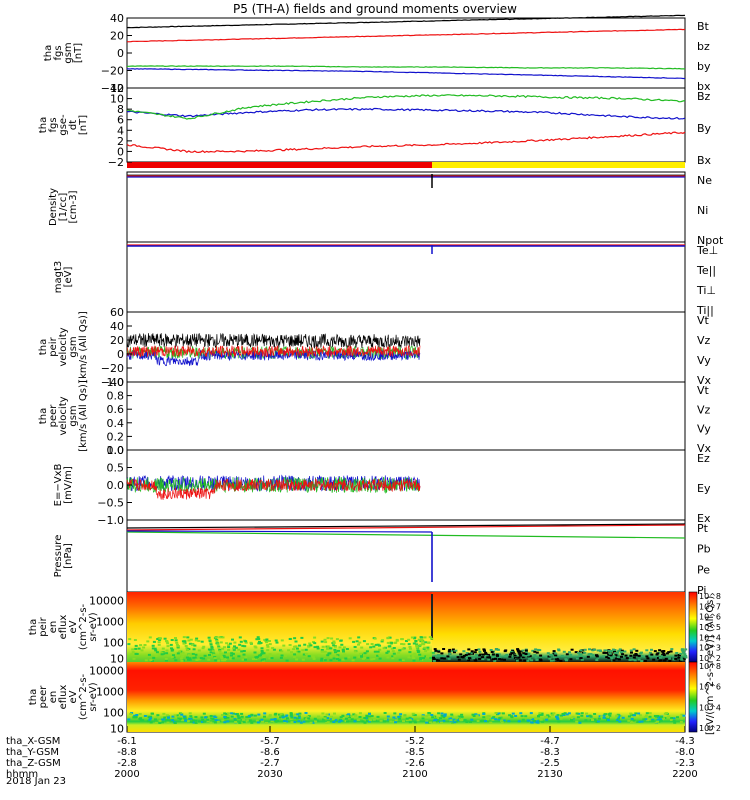  What do you see at coordinates (706, 290) in the screenshot?
I see `legend-Ti⊥: Ti⊥` at bounding box center [706, 290].